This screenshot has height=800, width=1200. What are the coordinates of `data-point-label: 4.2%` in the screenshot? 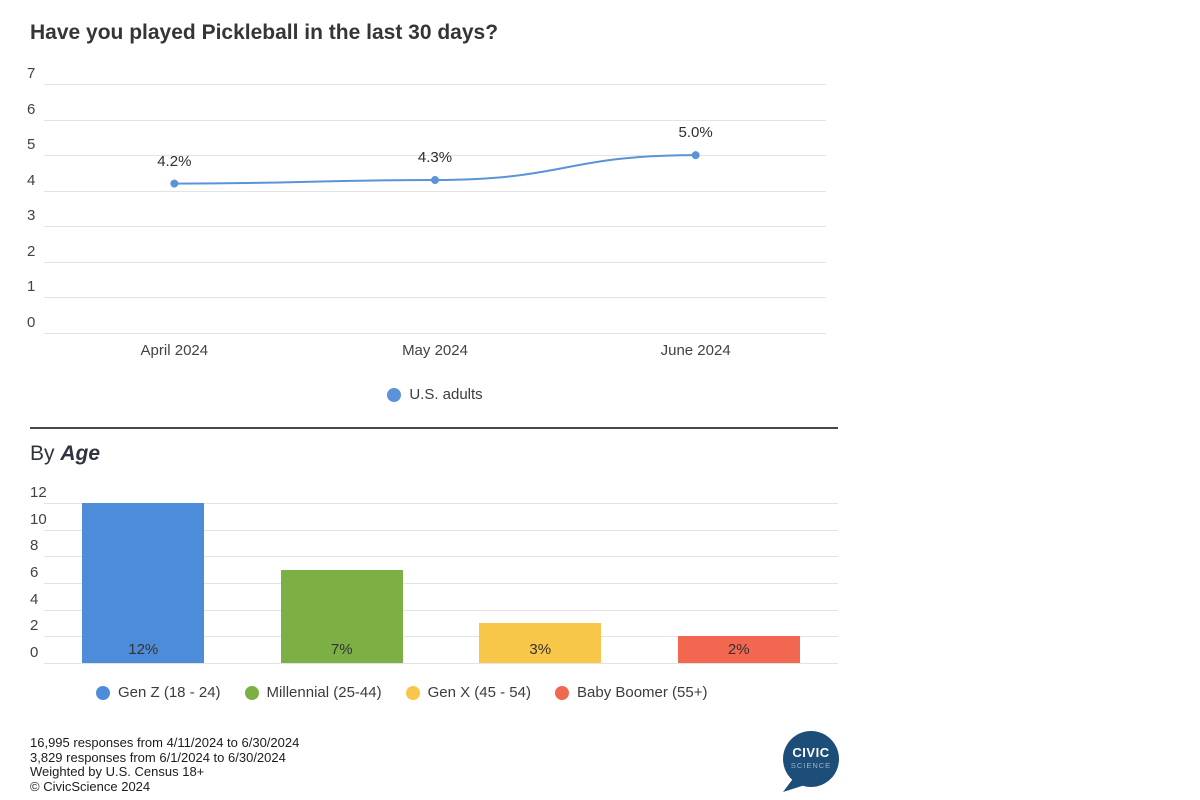 It's located at (174, 161).